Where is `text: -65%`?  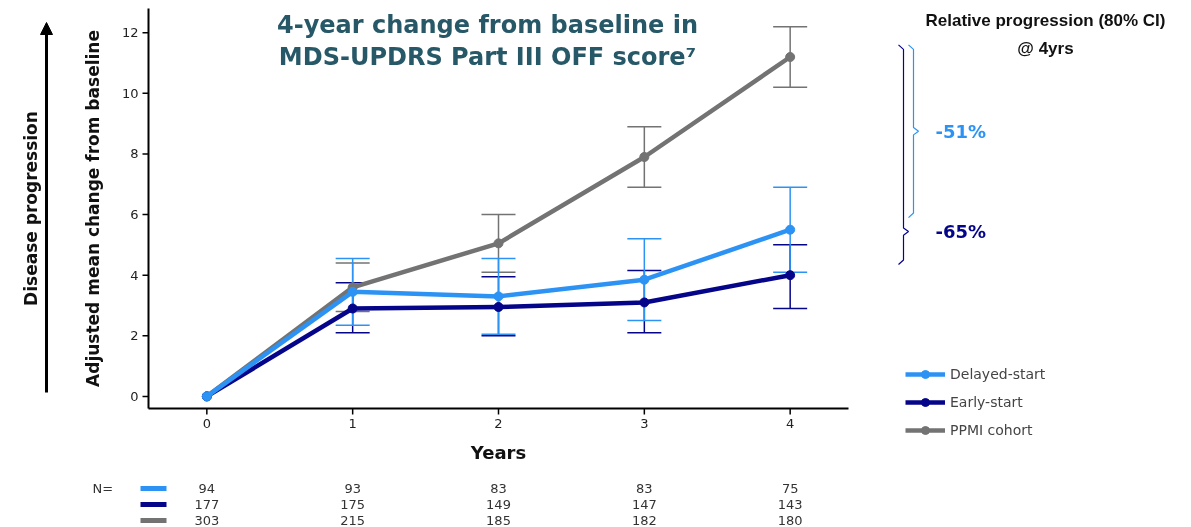 text: -65% is located at coordinates (961, 232).